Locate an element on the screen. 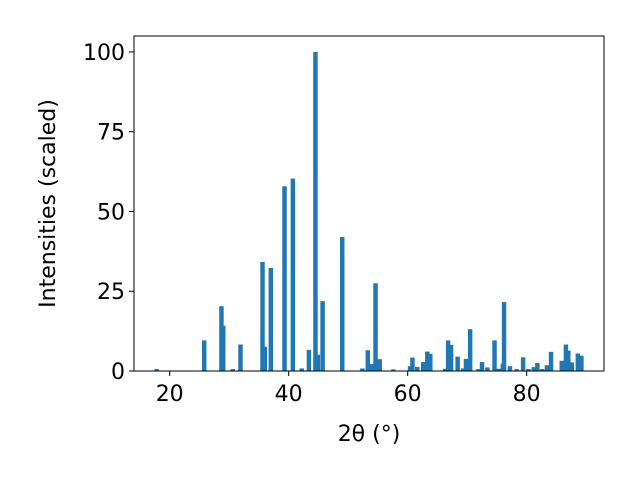 This screenshot has height=480, width=640. x-tick-label: 20 is located at coordinates (170, 394).